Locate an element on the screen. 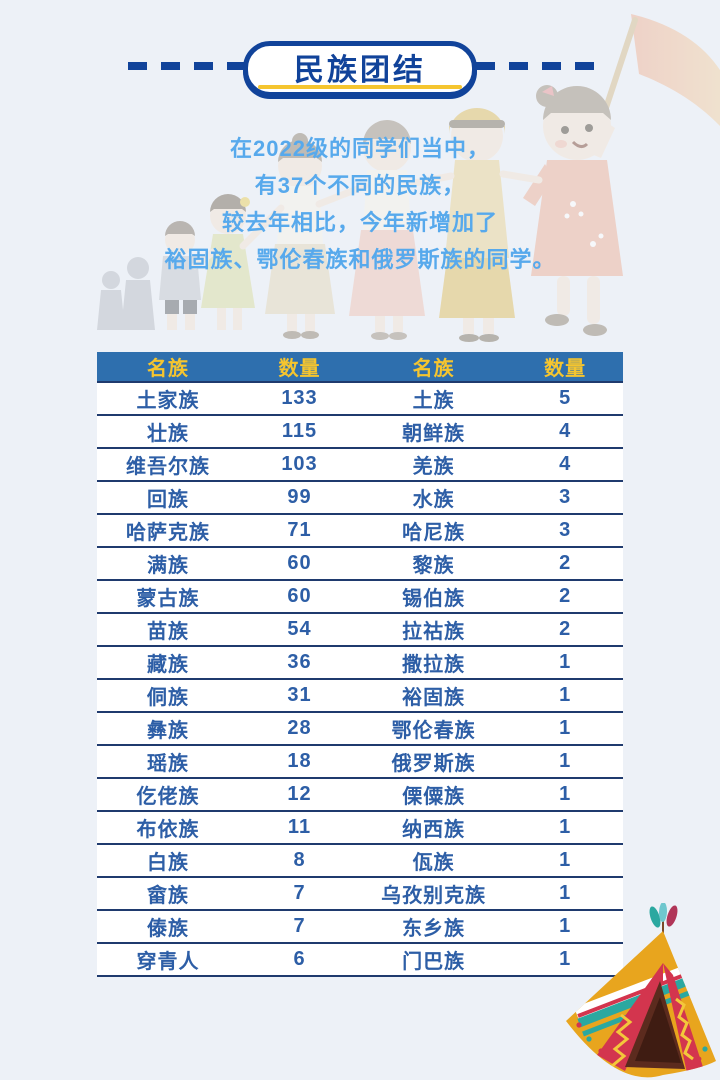 The height and width of the screenshot is (1080, 720). ethnic-count-cell: 54 is located at coordinates (299, 630).